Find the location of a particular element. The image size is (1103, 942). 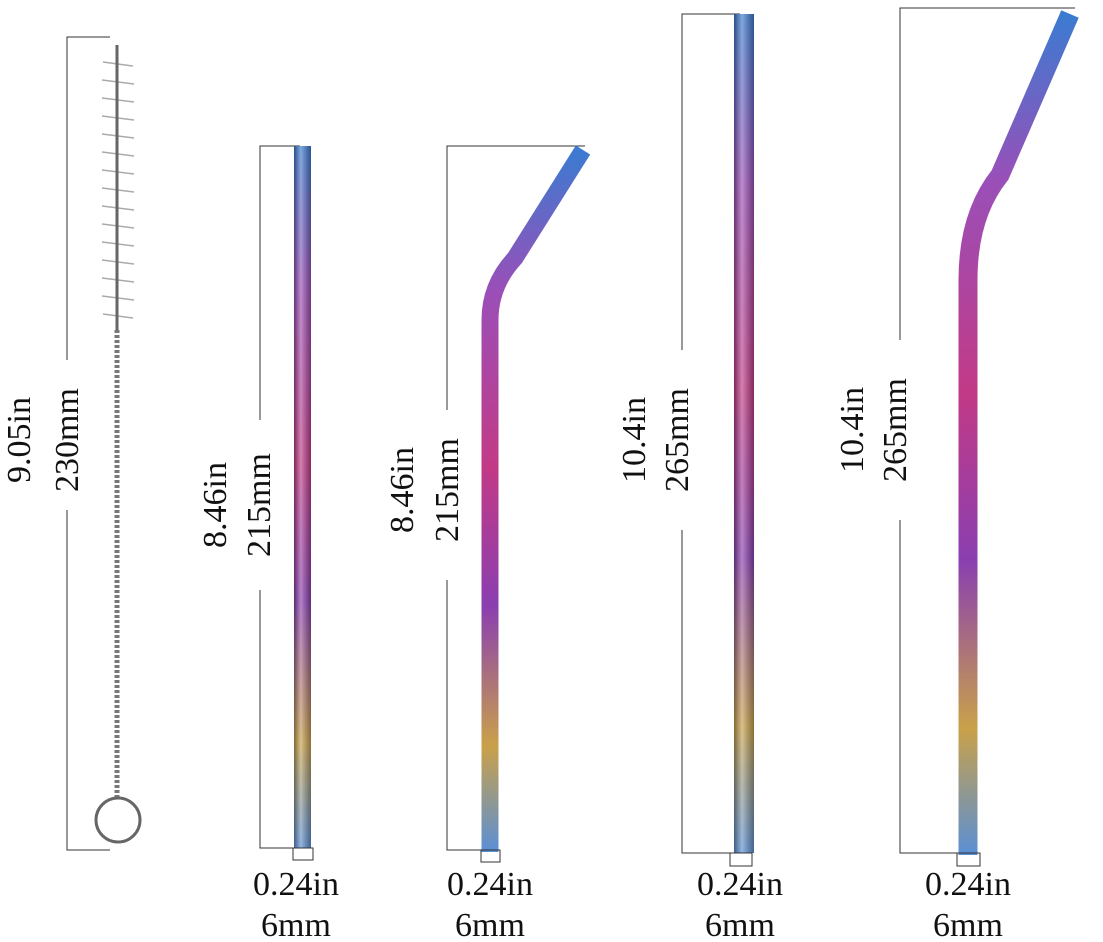

straight-straw-long: 10.4in 265mm 0.24in 6mm is located at coordinates (699, 477).